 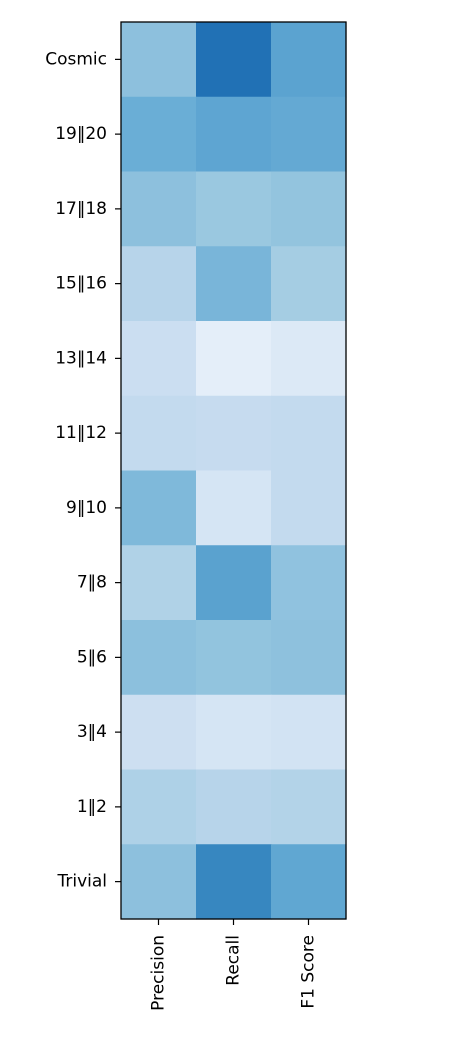 I want to click on y-tick-label: Cosmic, so click(x=76, y=59).